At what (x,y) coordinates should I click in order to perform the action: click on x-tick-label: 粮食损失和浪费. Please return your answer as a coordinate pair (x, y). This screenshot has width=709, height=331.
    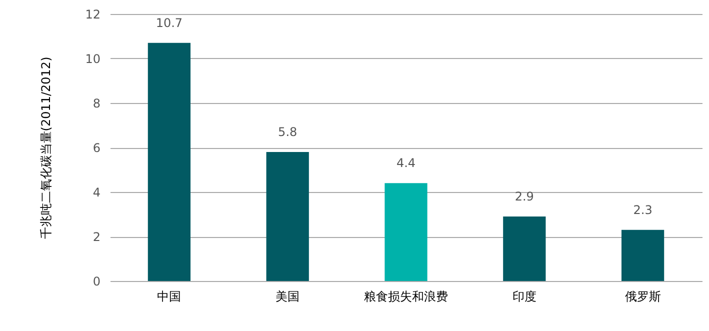
    Looking at the image, I should click on (406, 297).